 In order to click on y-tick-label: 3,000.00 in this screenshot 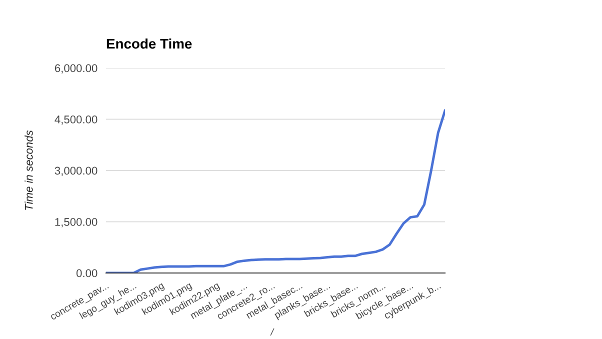, I will do `click(76, 171)`.